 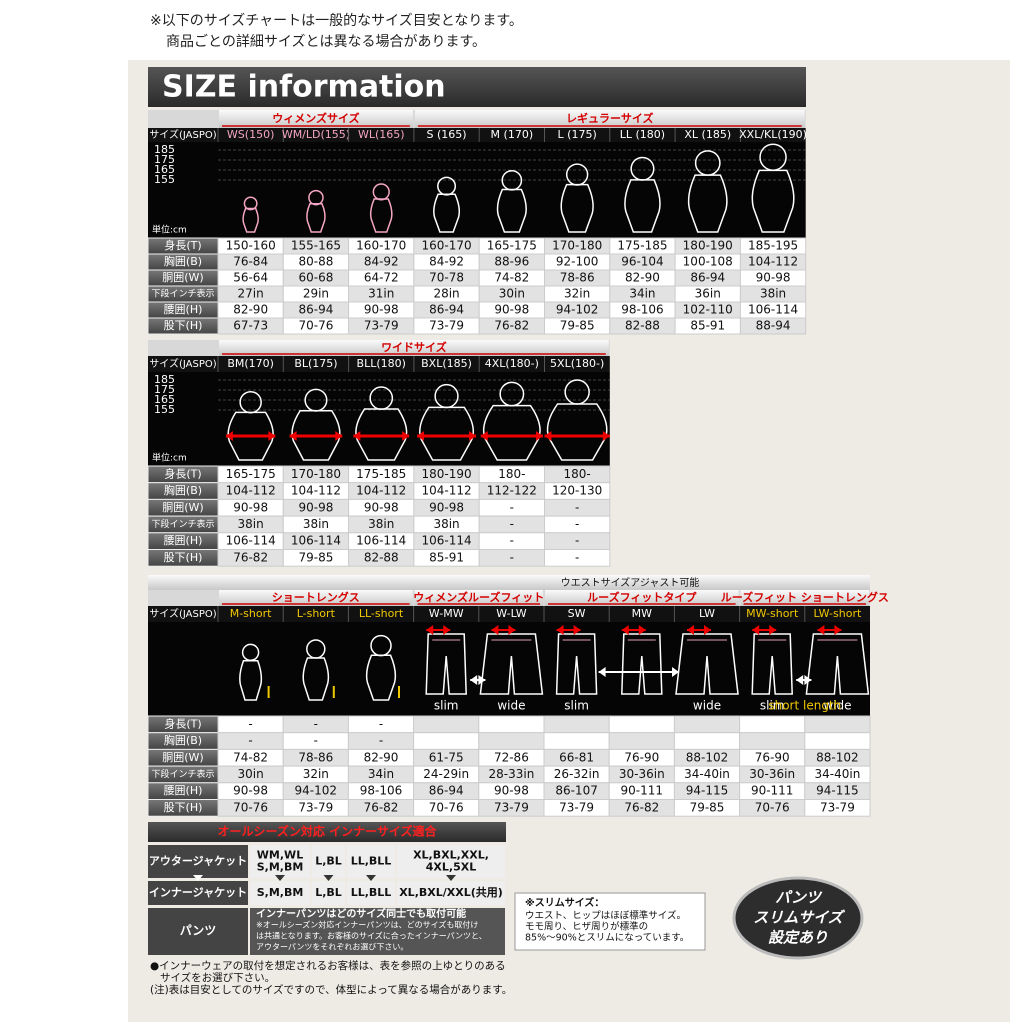 What do you see at coordinates (707, 613) in the screenshot?
I see `size-label: LW` at bounding box center [707, 613].